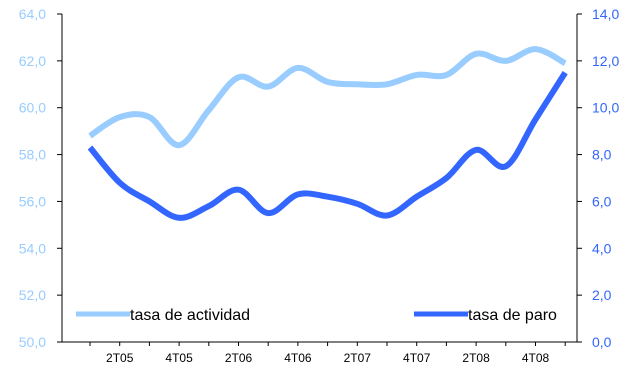 The height and width of the screenshot is (369, 640). What do you see at coordinates (605, 14) in the screenshot?
I see `right-tick-label: 14,0` at bounding box center [605, 14].